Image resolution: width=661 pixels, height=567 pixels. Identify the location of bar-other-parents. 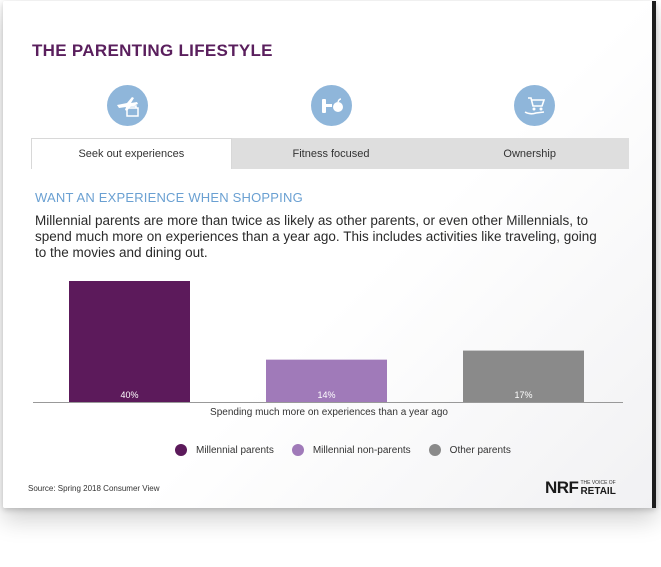
(523, 376).